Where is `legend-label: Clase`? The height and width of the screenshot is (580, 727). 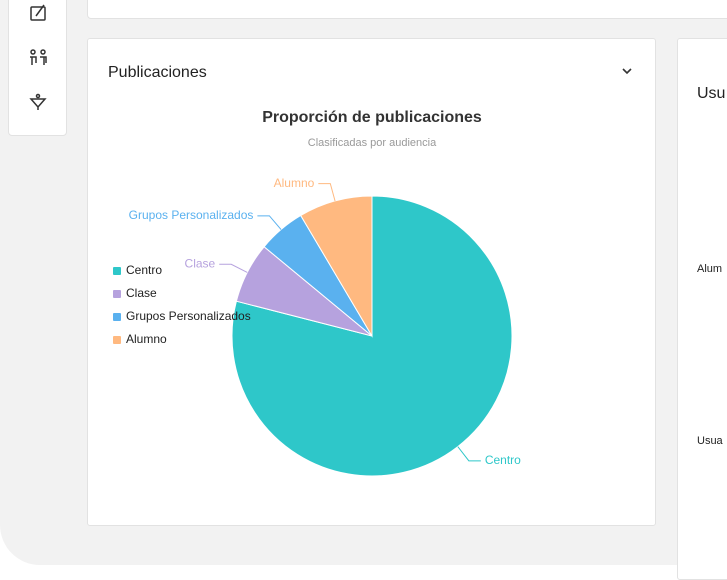
legend-label: Clase is located at coordinates (141, 293).